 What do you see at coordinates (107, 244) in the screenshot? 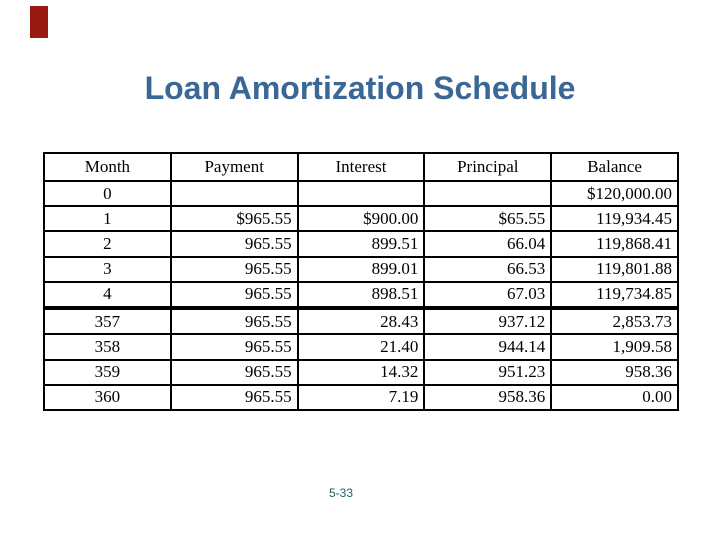
I see `table-cell: 2` at bounding box center [107, 244].